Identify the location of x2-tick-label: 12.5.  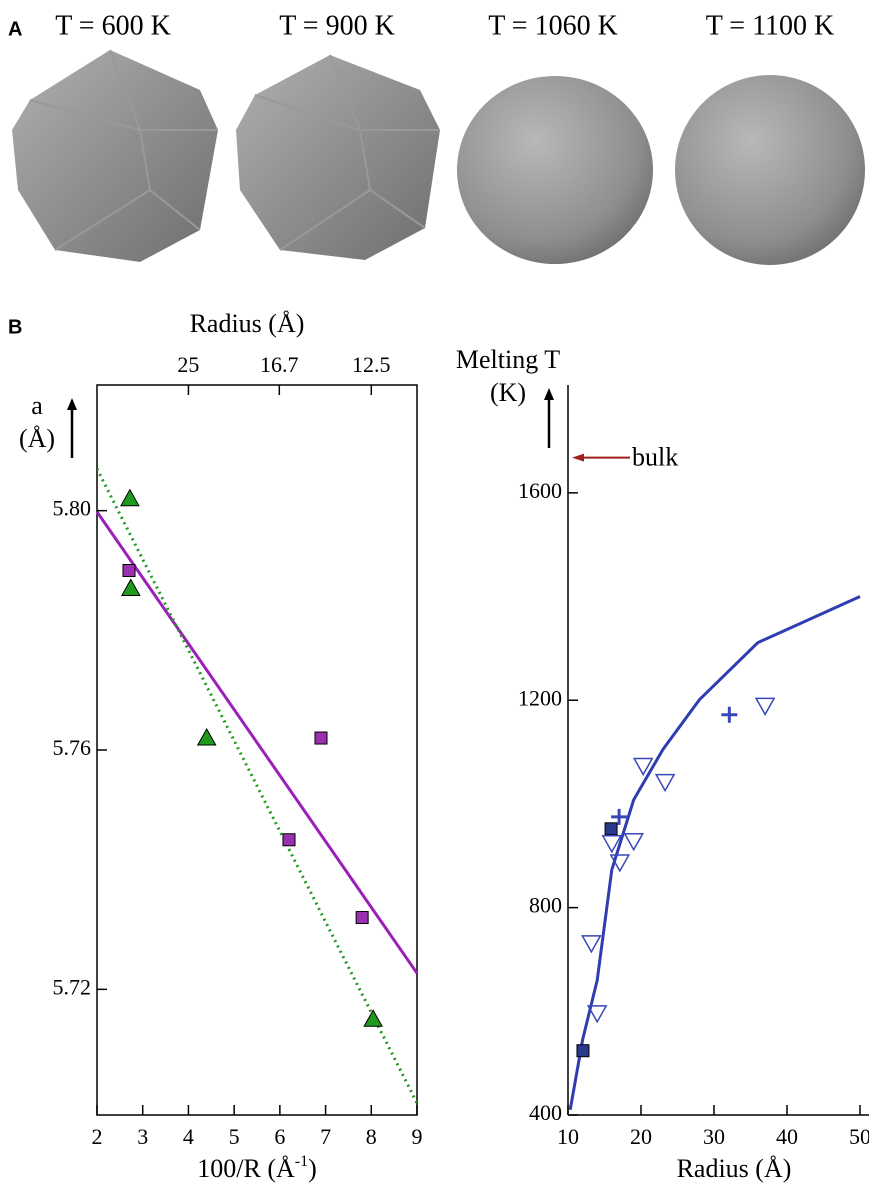
(371, 364).